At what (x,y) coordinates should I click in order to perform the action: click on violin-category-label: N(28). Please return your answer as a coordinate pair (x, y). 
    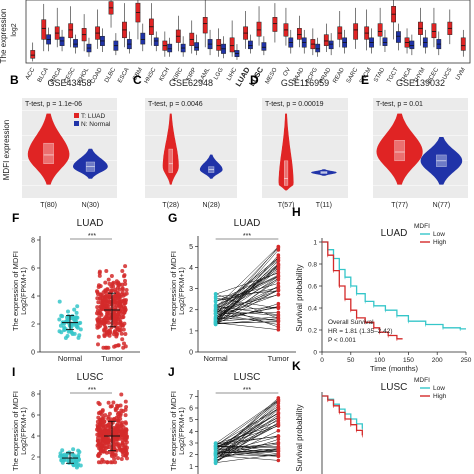
    Looking at the image, I should click on (211, 205).